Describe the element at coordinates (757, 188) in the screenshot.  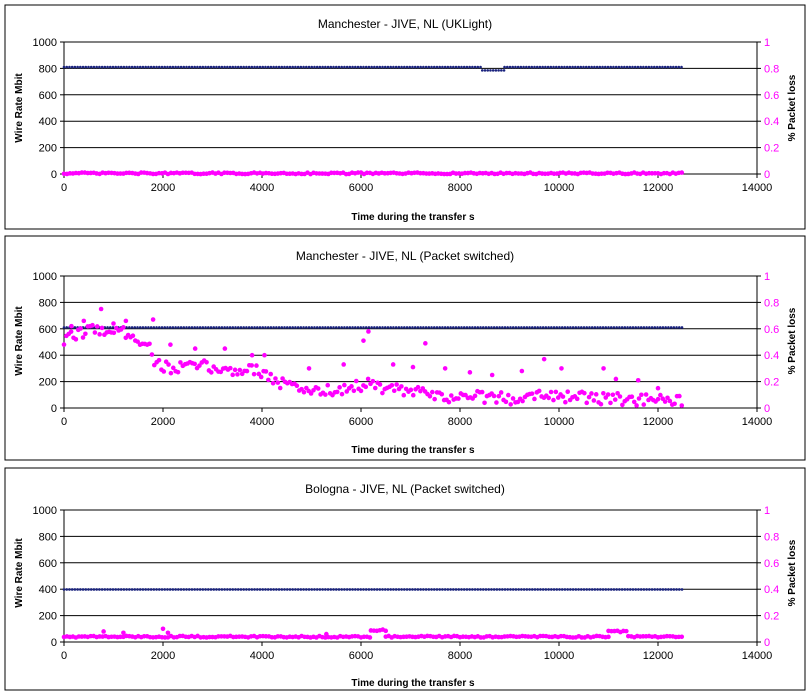
I see `x-tick-label: 14000` at that location.